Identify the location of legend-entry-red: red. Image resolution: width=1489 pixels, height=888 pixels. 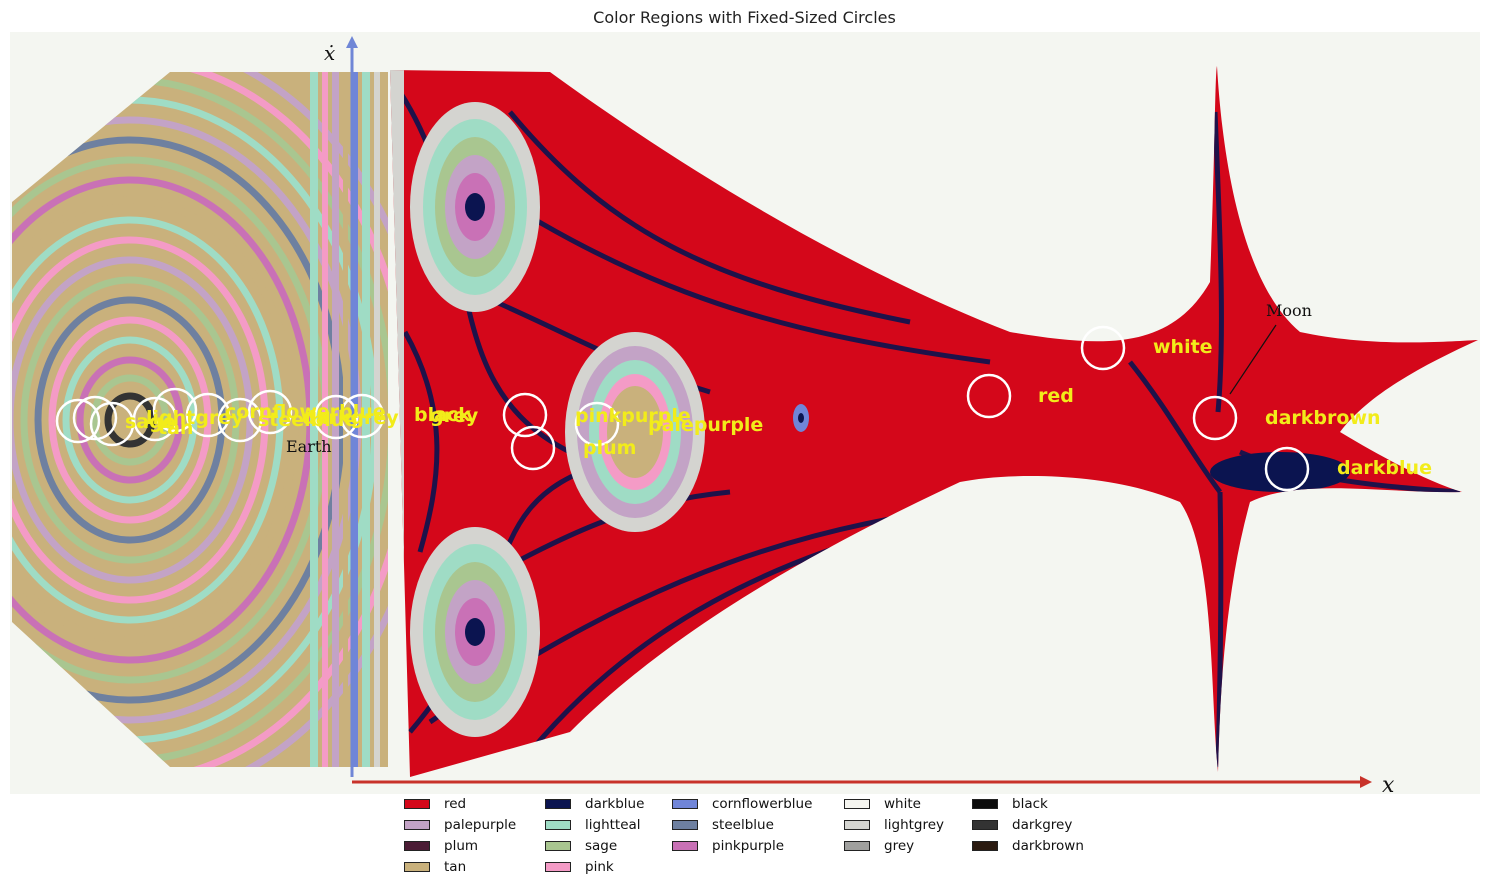
(435, 804).